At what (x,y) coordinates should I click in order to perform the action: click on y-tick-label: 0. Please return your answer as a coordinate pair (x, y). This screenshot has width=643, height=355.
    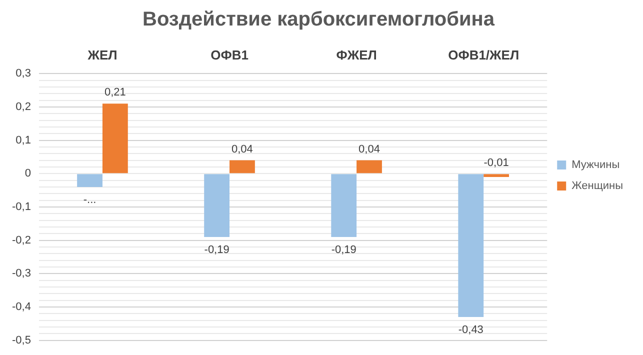
    Looking at the image, I should click on (27, 174).